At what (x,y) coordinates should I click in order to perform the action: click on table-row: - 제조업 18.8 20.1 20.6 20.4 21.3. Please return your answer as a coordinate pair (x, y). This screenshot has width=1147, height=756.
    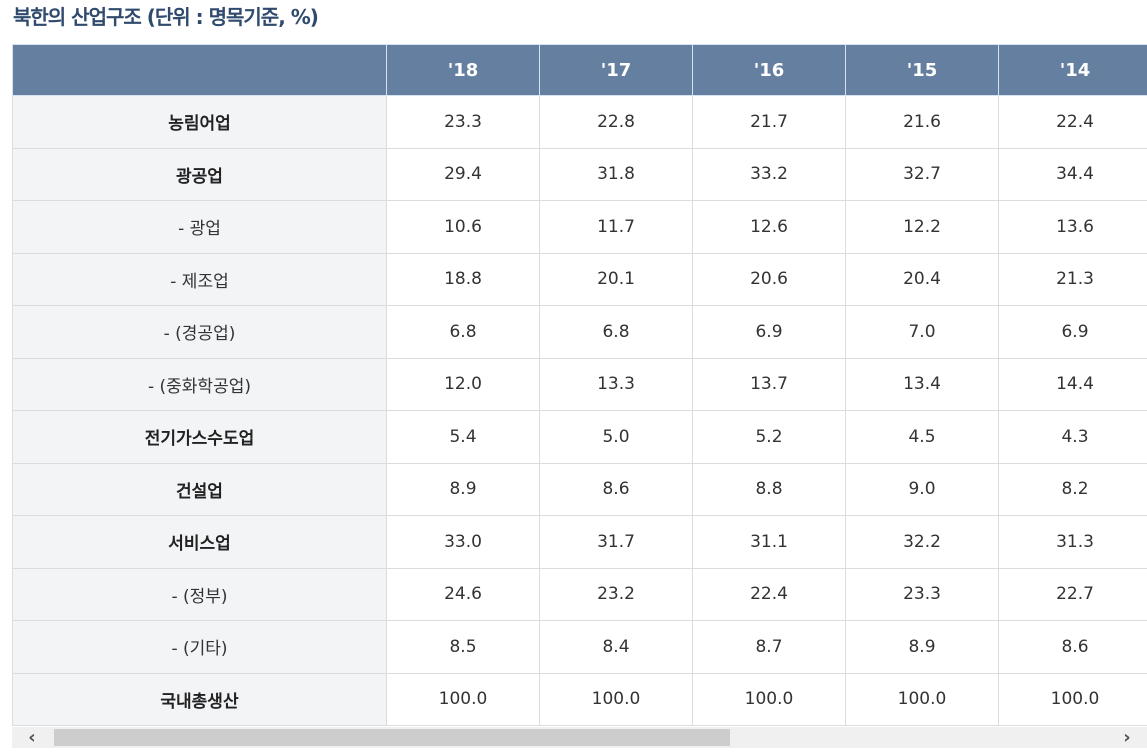
    Looking at the image, I should click on (579, 279).